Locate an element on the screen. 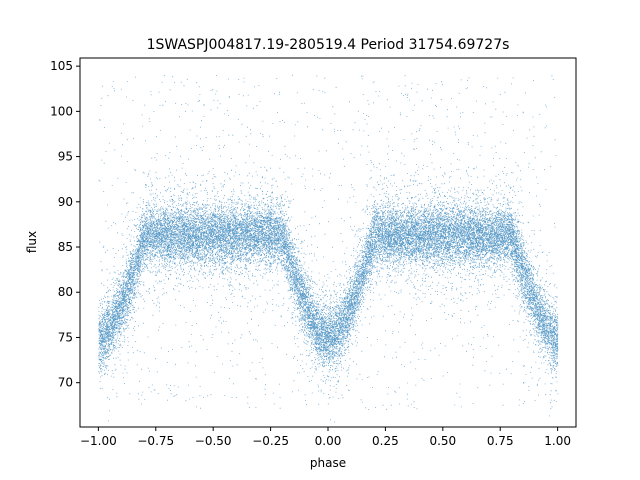 The height and width of the screenshot is (480, 640). x-tick-label: −0.50 is located at coordinates (213, 441).